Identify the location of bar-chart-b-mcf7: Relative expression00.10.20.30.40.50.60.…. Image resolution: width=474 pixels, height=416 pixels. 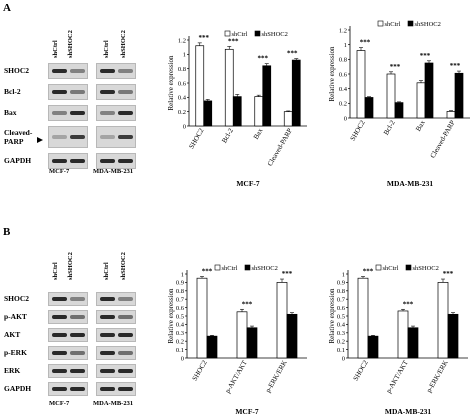
(237, 340).